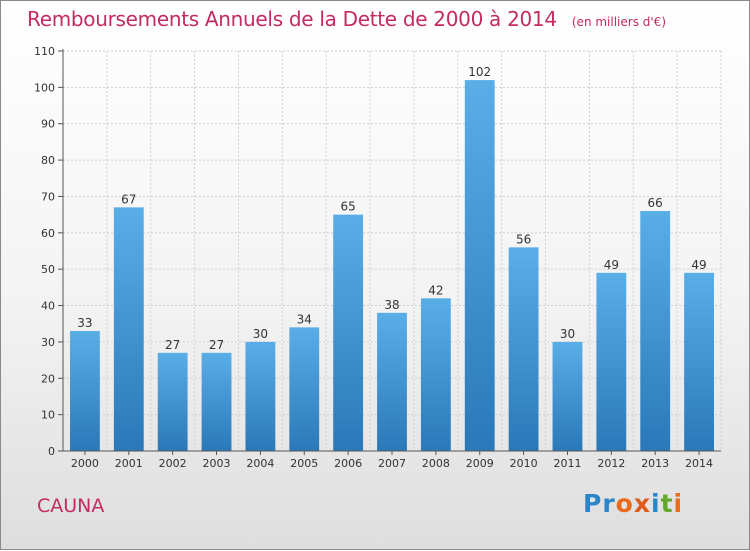  I want to click on x-tick-label: 2005, so click(304, 463).